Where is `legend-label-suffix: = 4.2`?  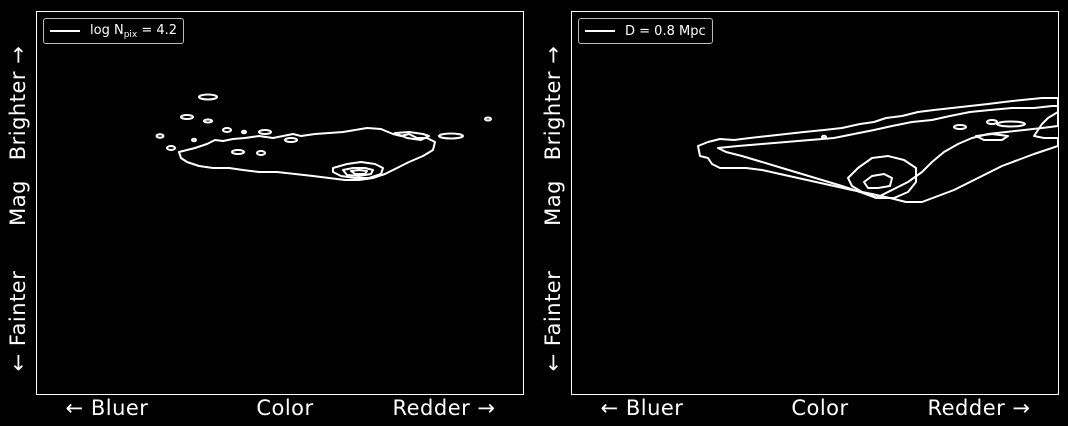
legend-label-suffix: = 4.2 is located at coordinates (157, 30).